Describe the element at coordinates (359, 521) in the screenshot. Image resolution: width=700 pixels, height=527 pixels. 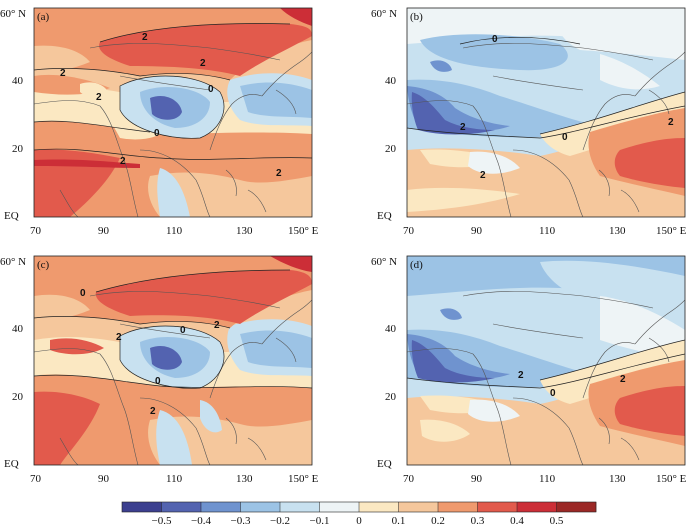
I see `colorbar-tick-label: 0` at that location.